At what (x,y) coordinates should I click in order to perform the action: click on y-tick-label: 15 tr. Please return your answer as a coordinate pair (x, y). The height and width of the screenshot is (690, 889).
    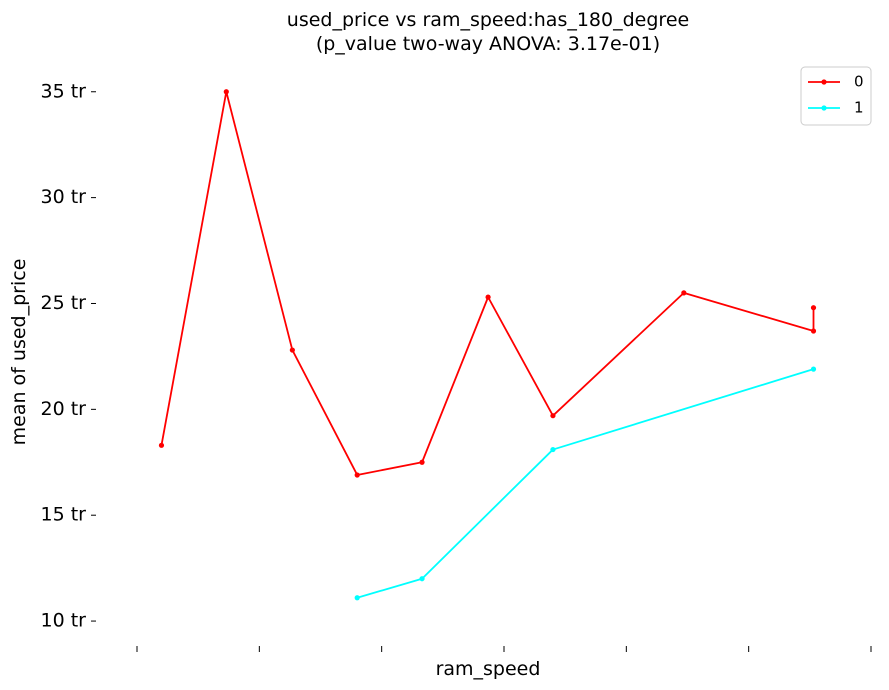
    Looking at the image, I should click on (64, 515).